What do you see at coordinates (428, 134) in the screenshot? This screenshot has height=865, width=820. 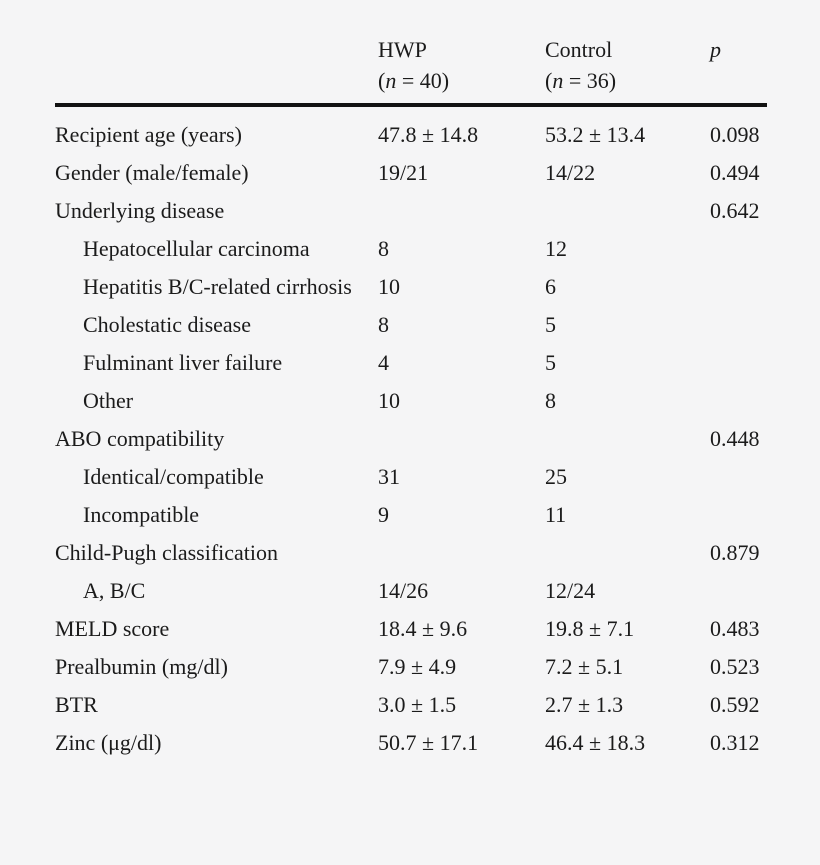 I see `hwp-value: 47.8 ± 14.8` at bounding box center [428, 134].